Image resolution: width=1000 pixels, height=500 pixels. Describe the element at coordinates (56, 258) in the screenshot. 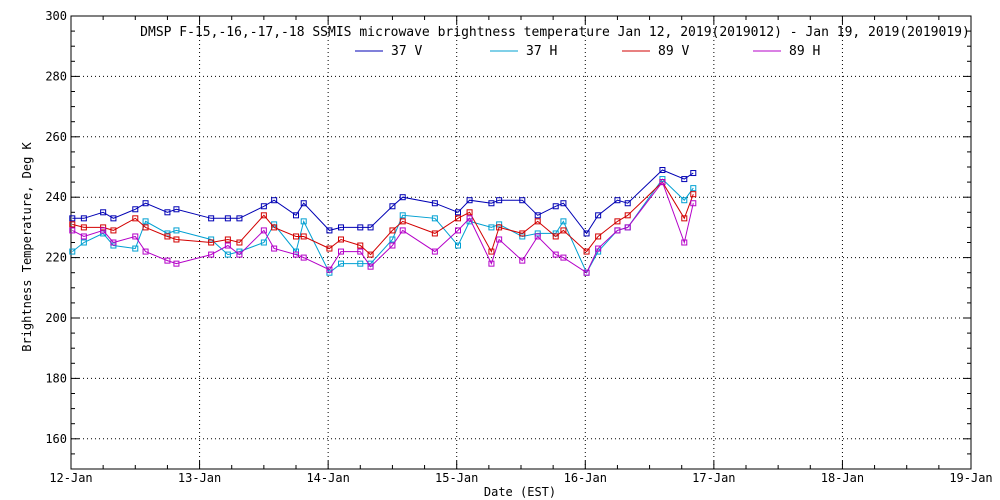

I see `y-tick-label: 220` at that location.